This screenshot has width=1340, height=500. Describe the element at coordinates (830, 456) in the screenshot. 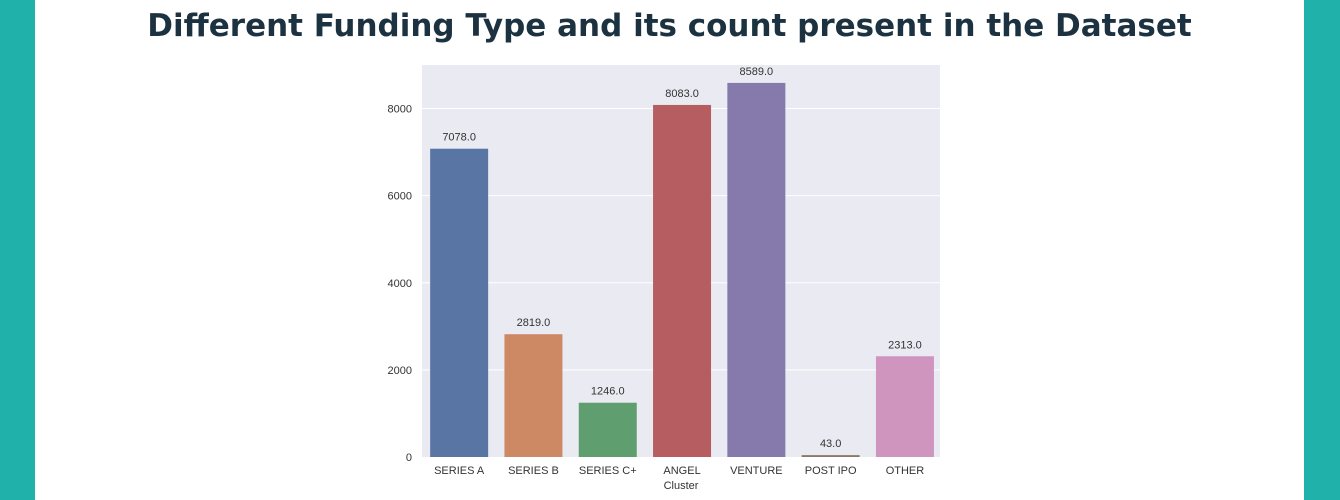

I see `bar-post-ipo` at that location.